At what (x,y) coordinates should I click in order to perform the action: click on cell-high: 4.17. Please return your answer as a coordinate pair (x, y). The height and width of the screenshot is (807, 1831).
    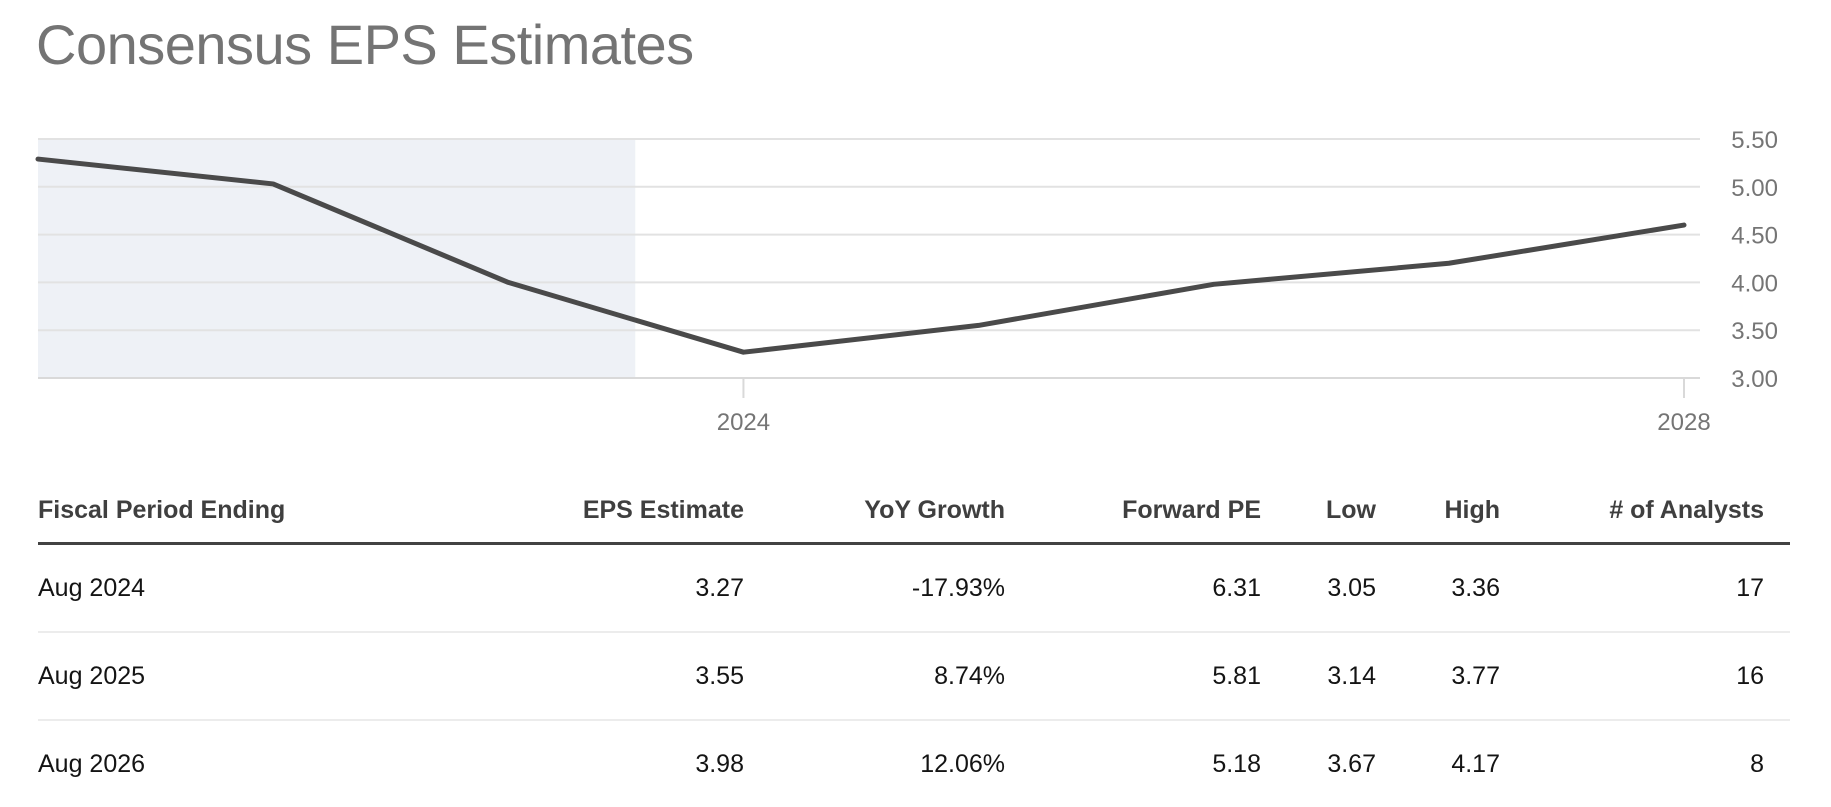
    Looking at the image, I should click on (1475, 763).